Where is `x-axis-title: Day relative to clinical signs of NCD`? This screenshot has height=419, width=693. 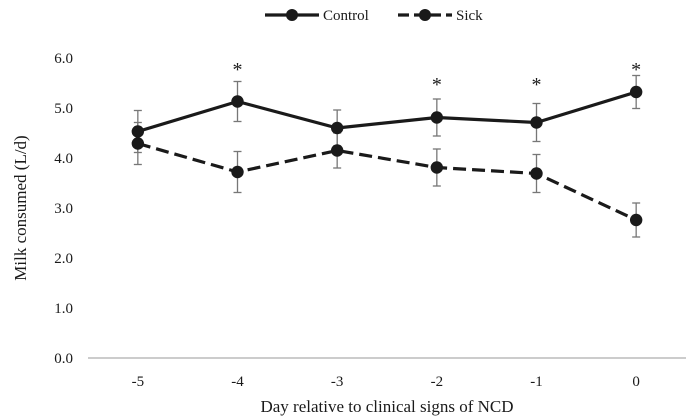
x-axis-title: Day relative to clinical signs of NCD is located at coordinates (386, 406).